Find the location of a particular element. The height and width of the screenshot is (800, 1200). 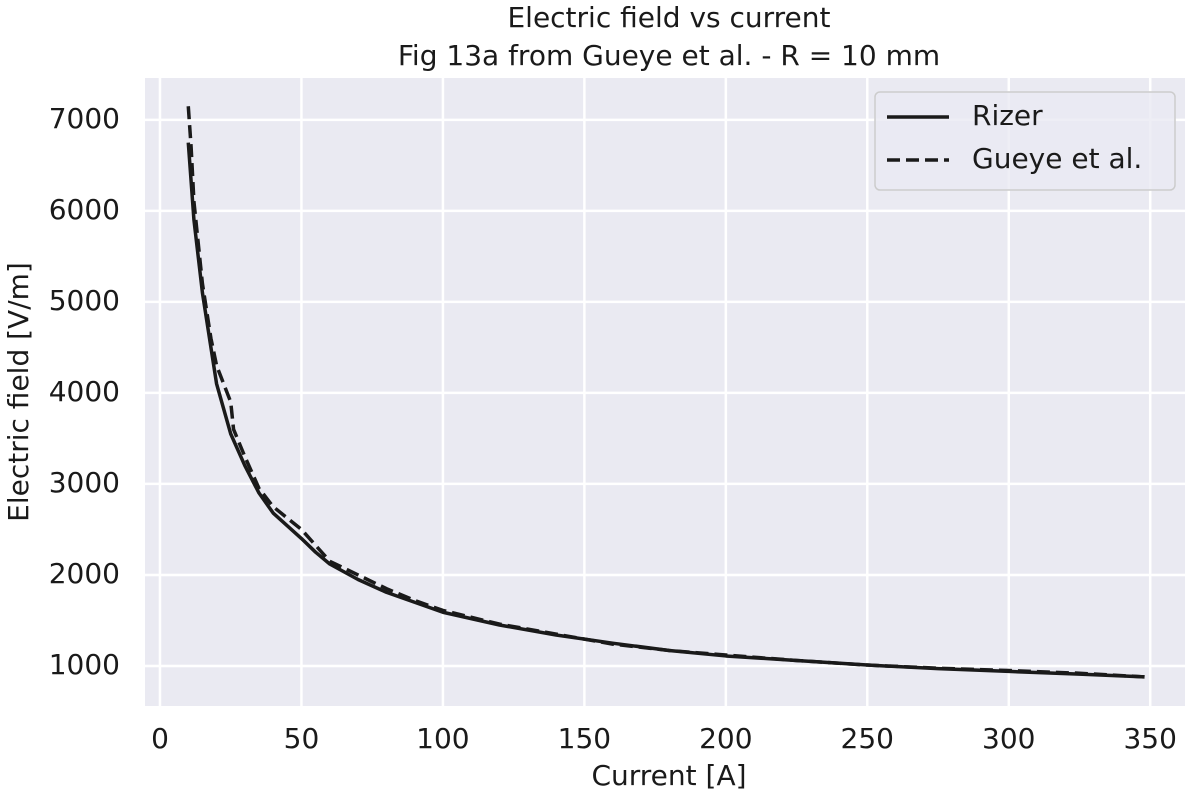

x-tick-label: 150 is located at coordinates (584, 738).